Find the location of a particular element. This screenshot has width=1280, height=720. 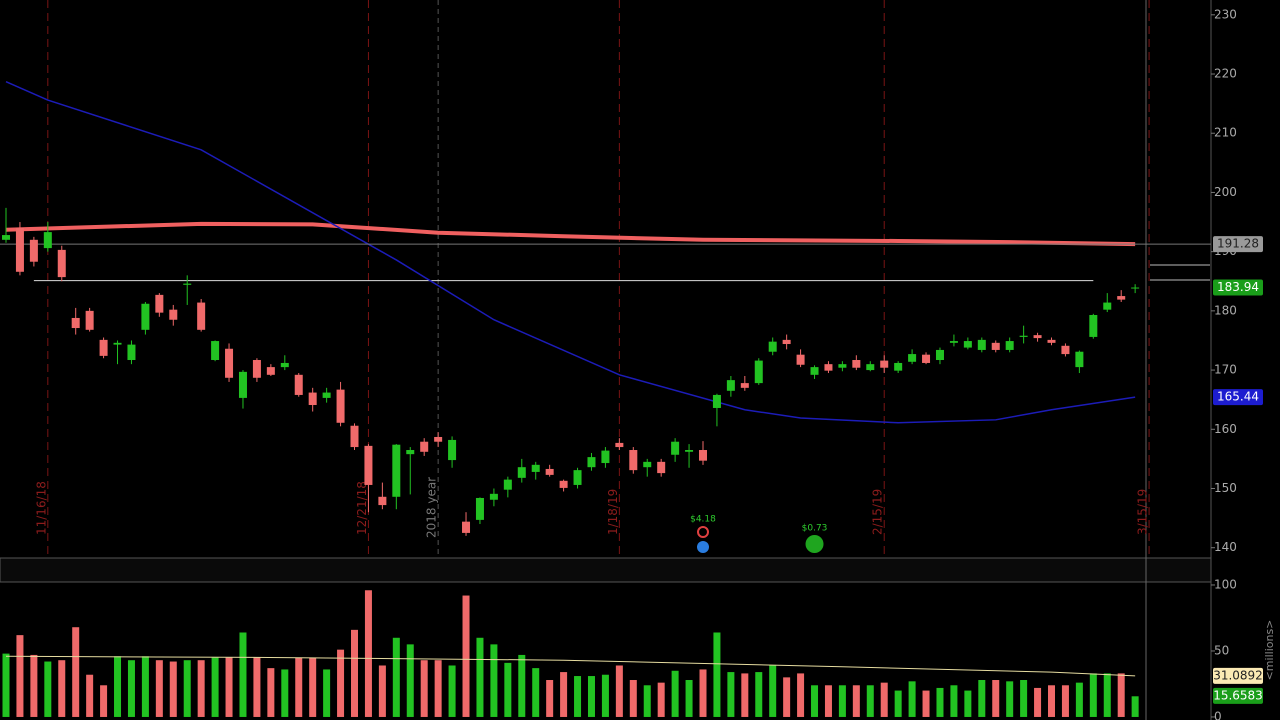

price-tag-label: 183.94 is located at coordinates (1238, 287).